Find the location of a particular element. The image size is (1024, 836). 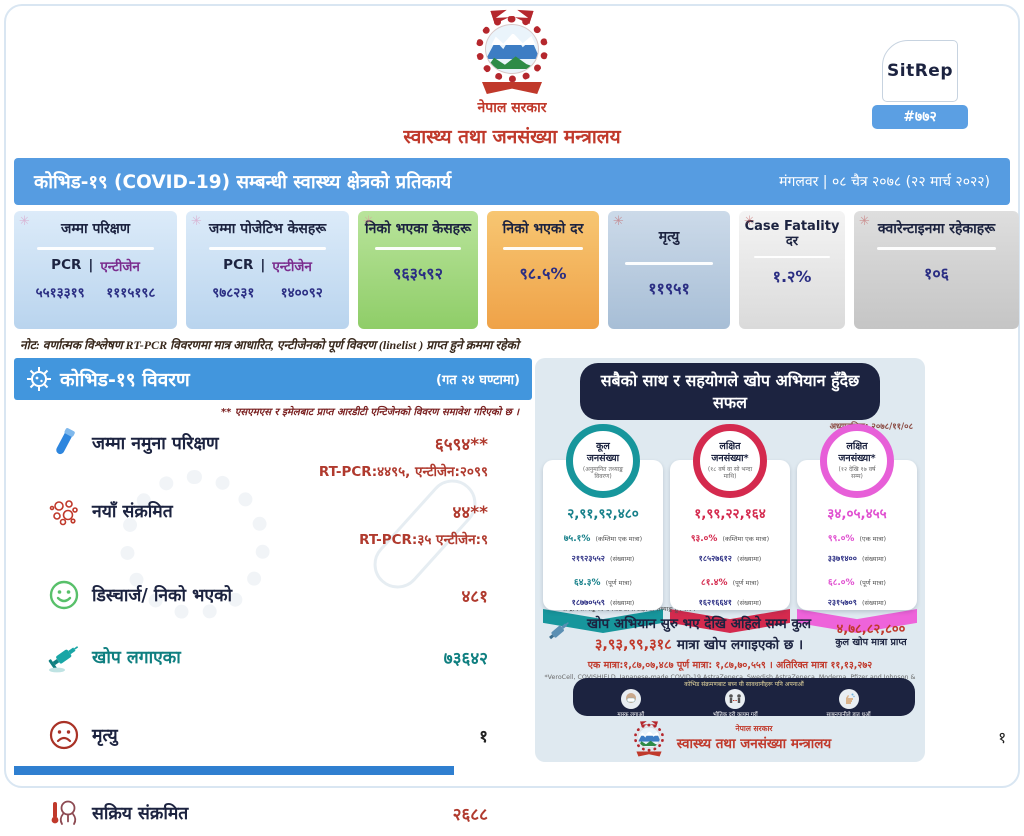

card-title: निको भएका केसहरू is located at coordinates (417, 229).